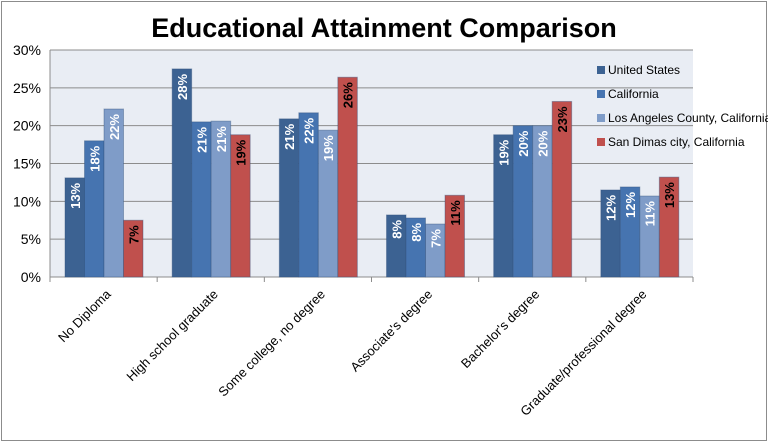 This screenshot has height=442, width=768. I want to click on data-label: 23%, so click(562, 119).